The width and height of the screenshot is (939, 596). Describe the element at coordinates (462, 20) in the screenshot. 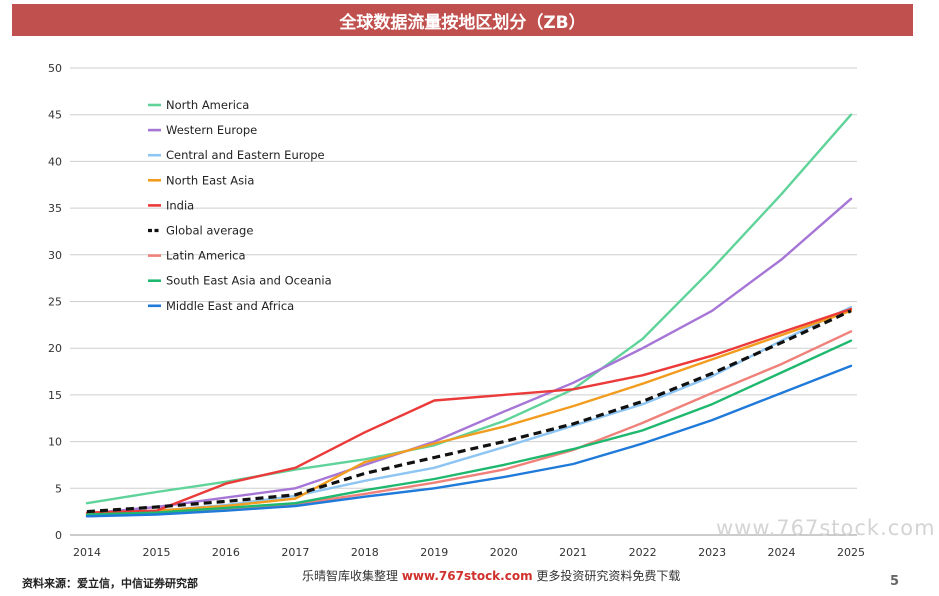

I see `chart-title: 全球数据流量按地区划分（ZB）` at that location.